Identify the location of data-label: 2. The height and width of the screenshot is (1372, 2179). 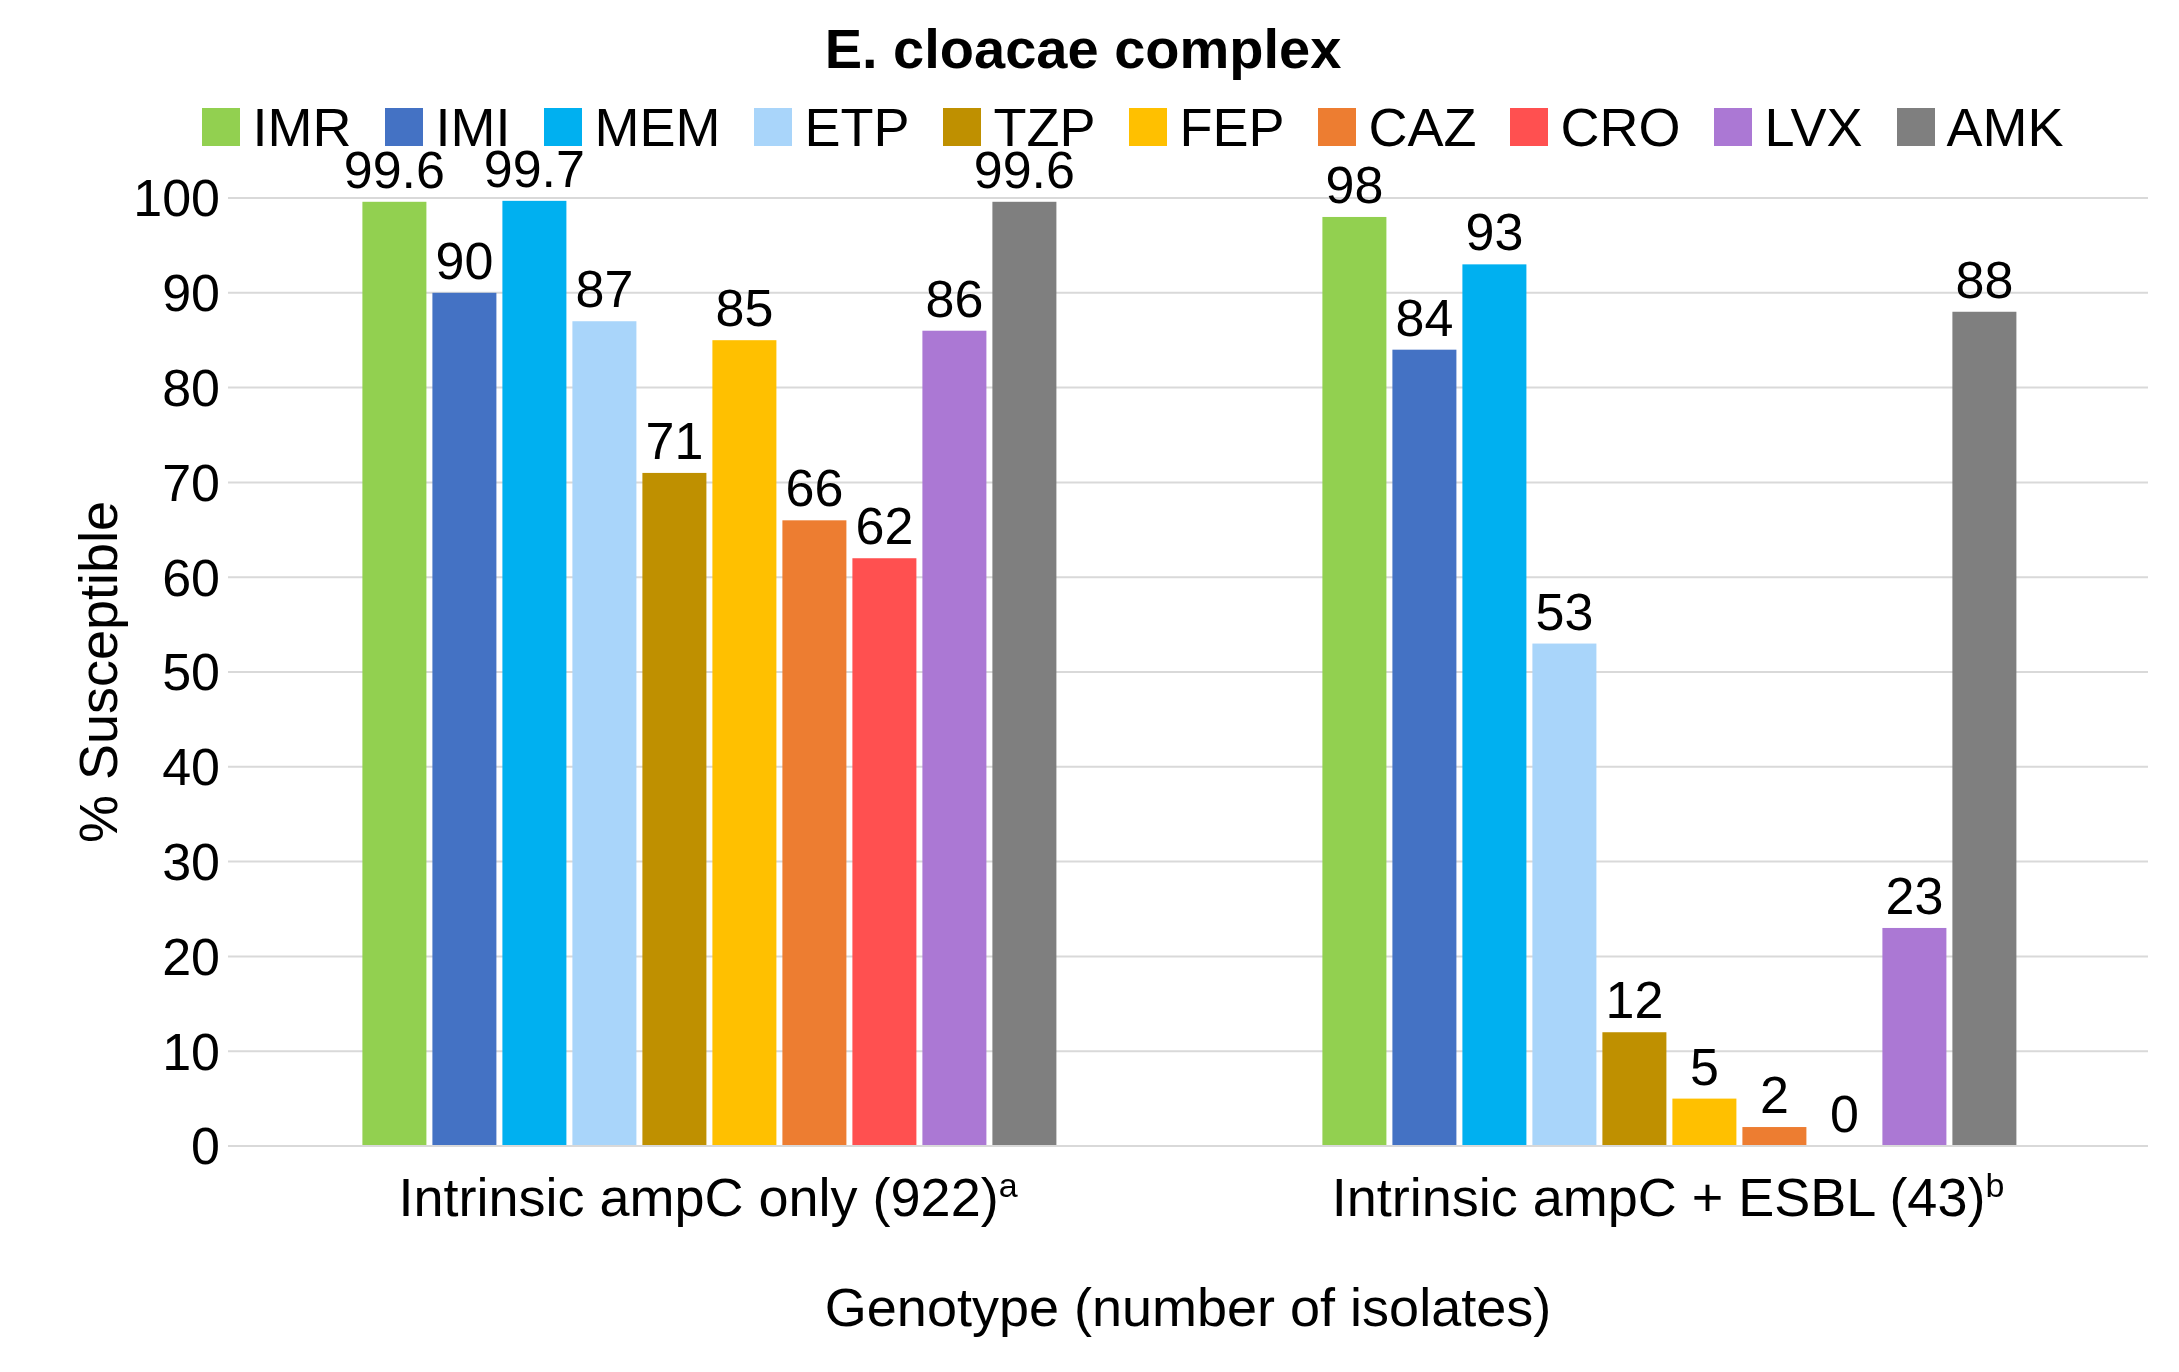
(1774, 1095).